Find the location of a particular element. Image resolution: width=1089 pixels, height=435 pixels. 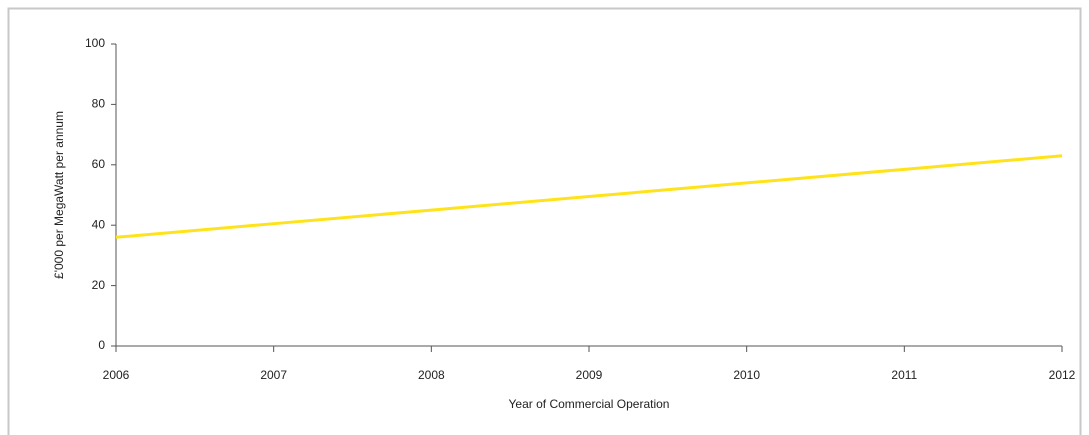

x-axis-label: Year of Commercial Operation is located at coordinates (589, 404).